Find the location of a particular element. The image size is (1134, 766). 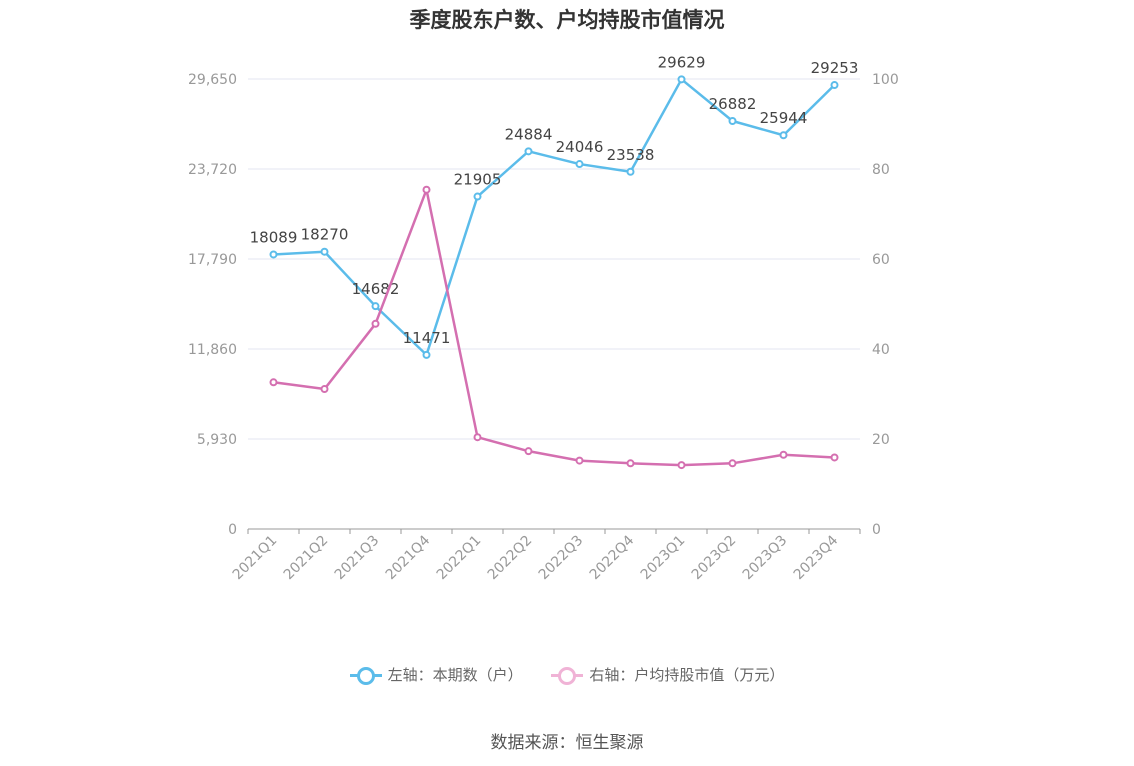

left-axis-tick-label: 0 is located at coordinates (232, 530).